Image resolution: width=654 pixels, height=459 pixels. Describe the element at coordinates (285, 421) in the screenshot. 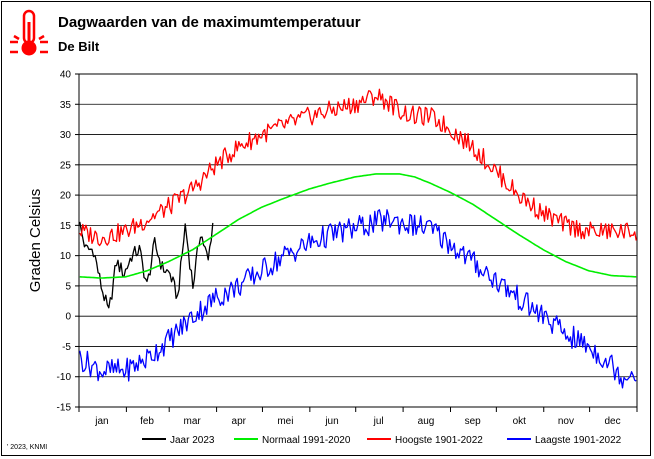

I see `x-tick-label: mei` at that location.